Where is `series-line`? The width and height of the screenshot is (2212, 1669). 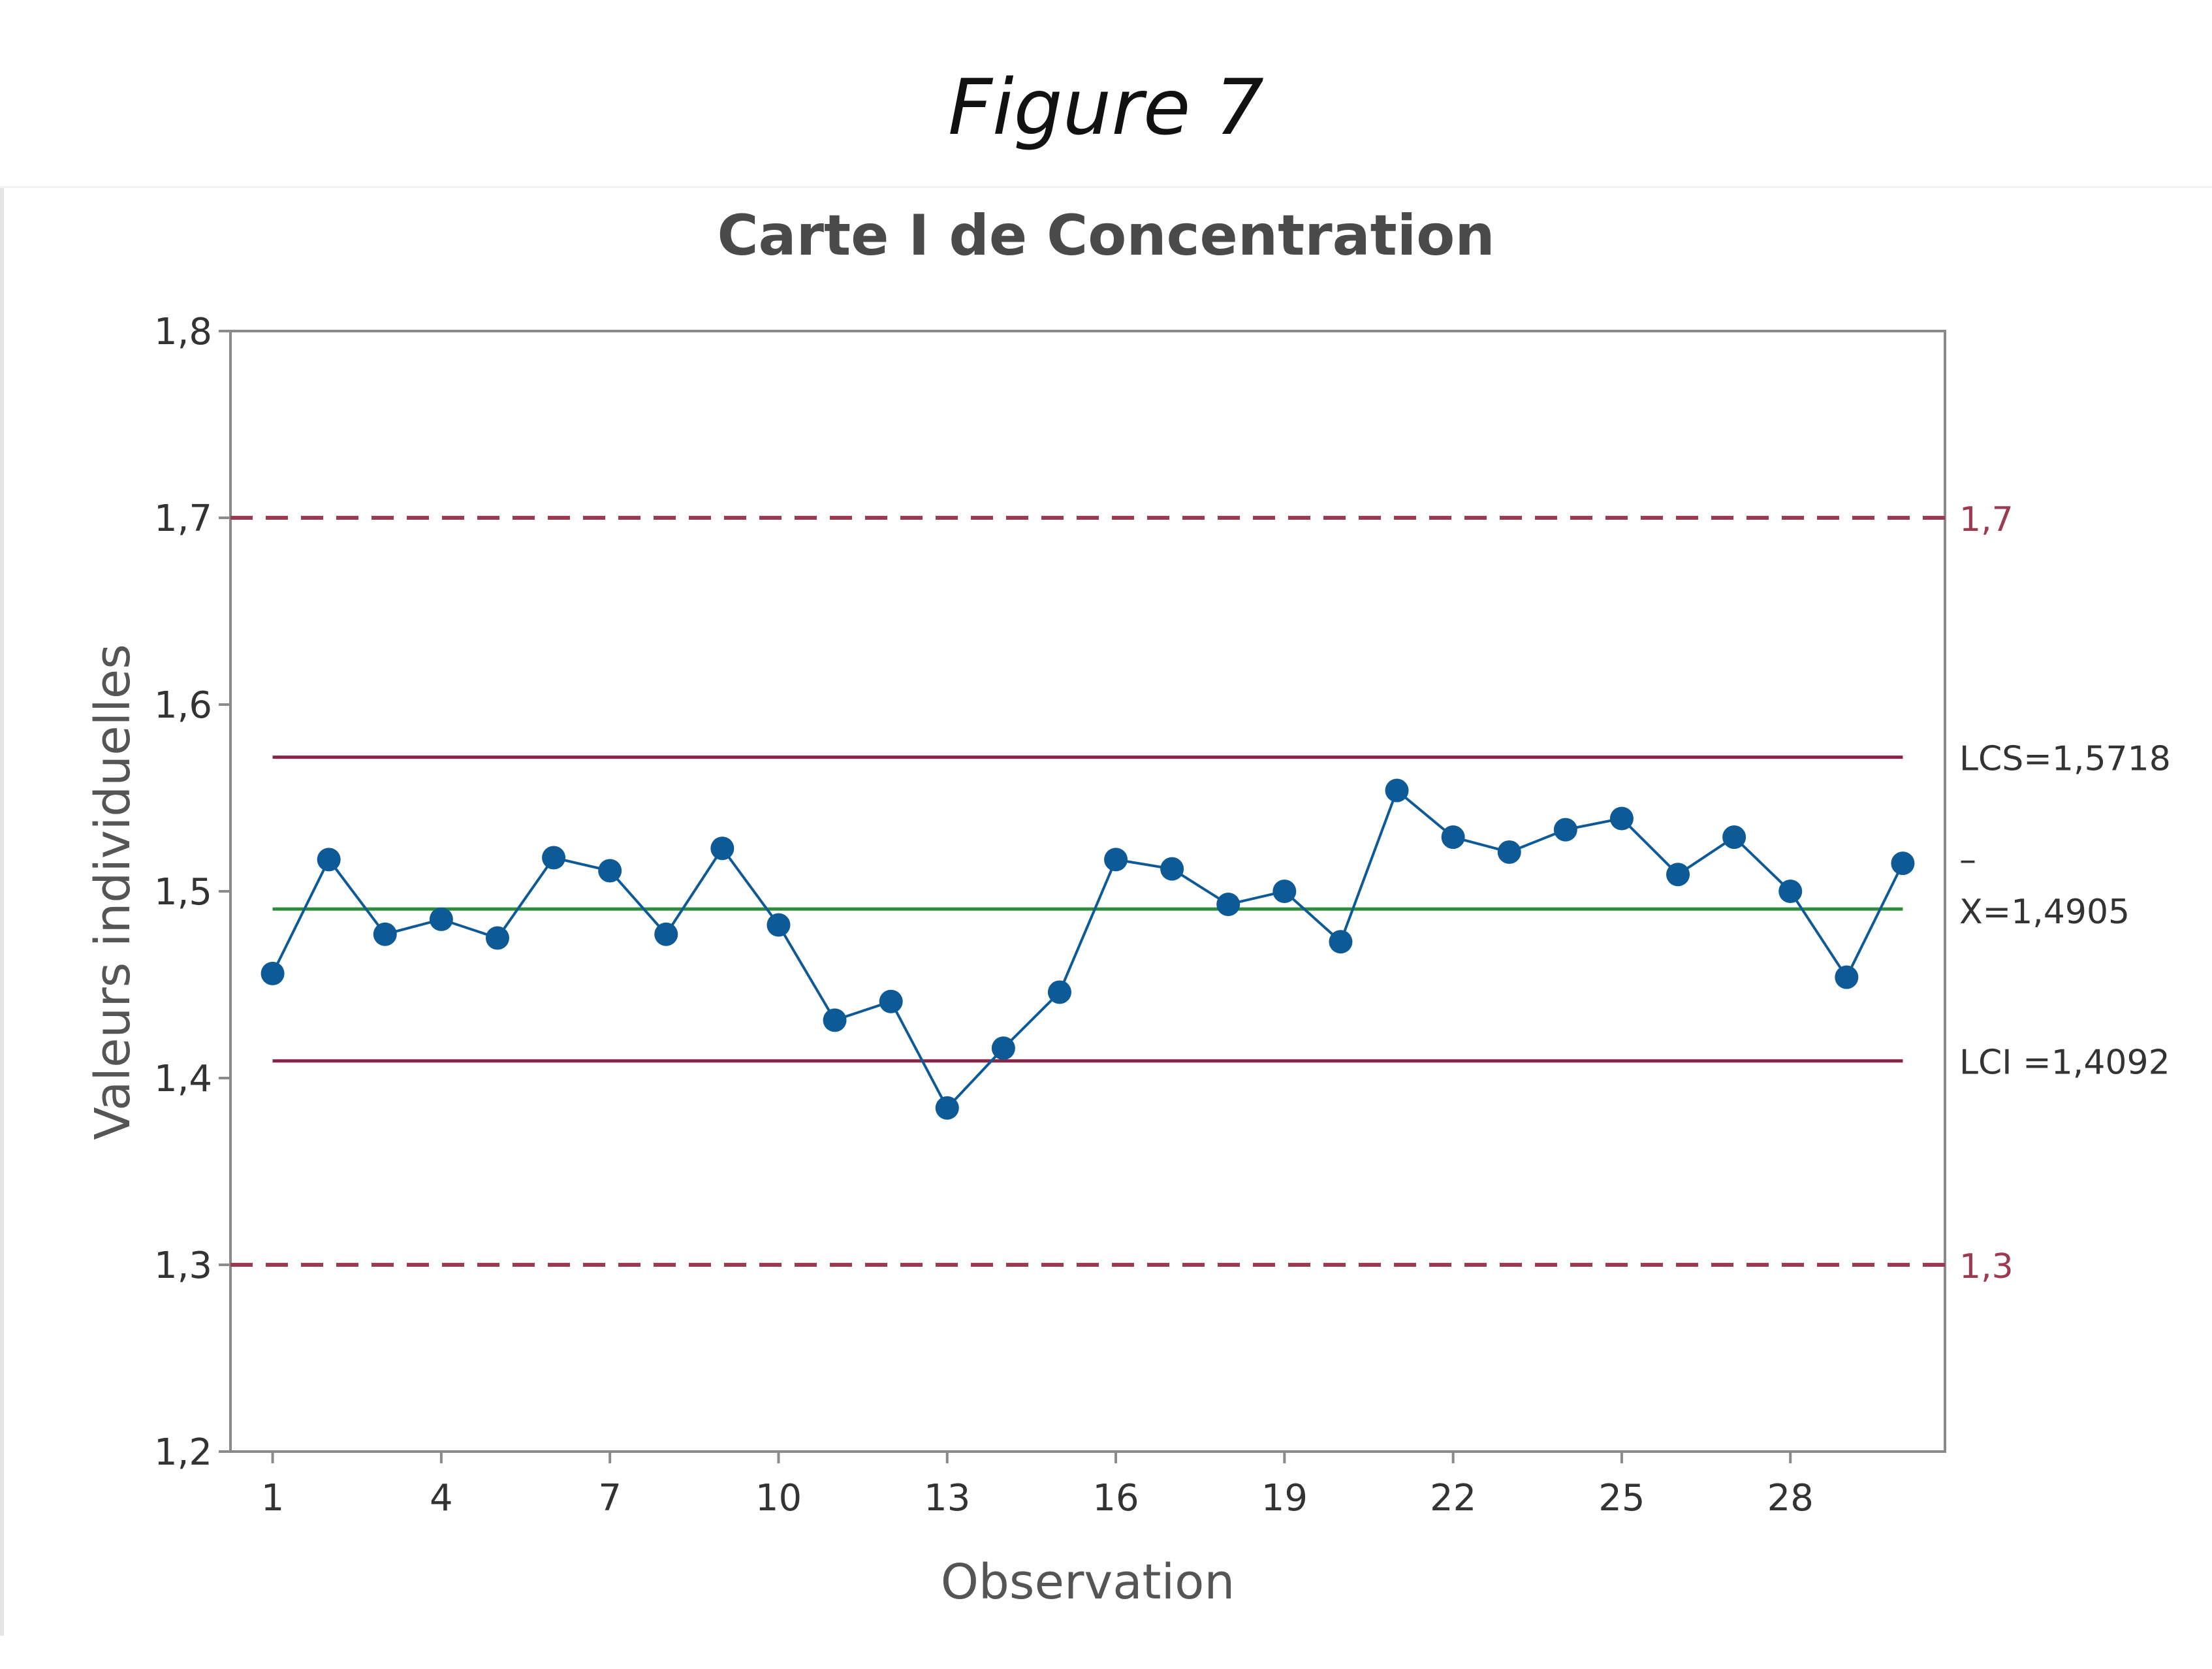 series-line is located at coordinates (1087, 949).